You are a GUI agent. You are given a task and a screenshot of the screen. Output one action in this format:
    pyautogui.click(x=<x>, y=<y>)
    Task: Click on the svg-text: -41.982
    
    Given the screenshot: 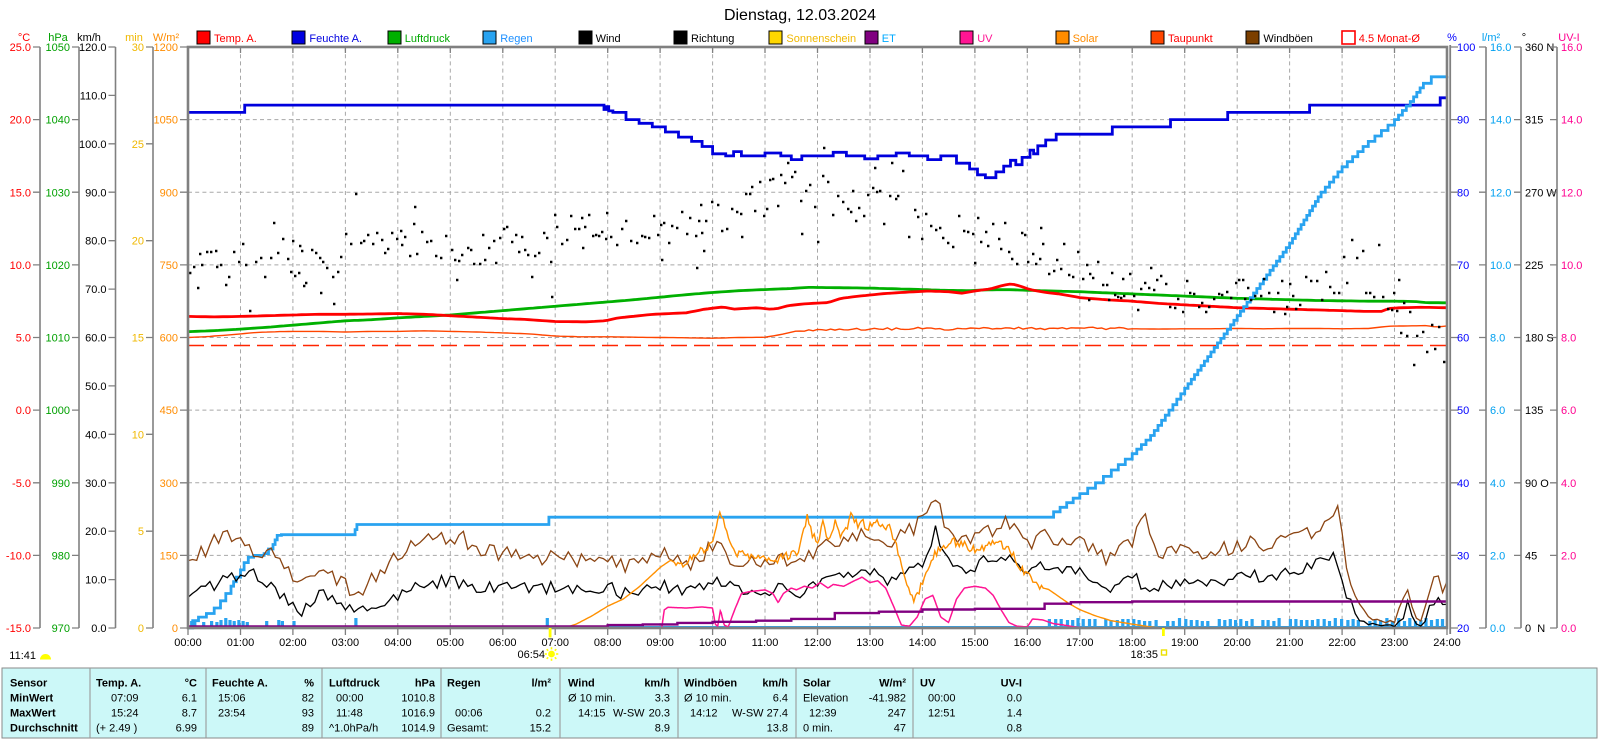 What is the action you would take?
    pyautogui.click(x=887, y=699)
    